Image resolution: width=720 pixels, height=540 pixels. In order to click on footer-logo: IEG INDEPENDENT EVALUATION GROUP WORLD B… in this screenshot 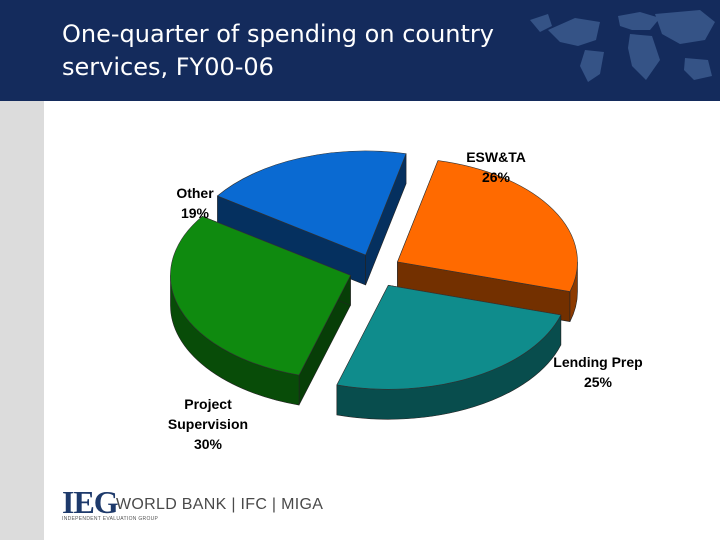, I will do `click(212, 504)`.